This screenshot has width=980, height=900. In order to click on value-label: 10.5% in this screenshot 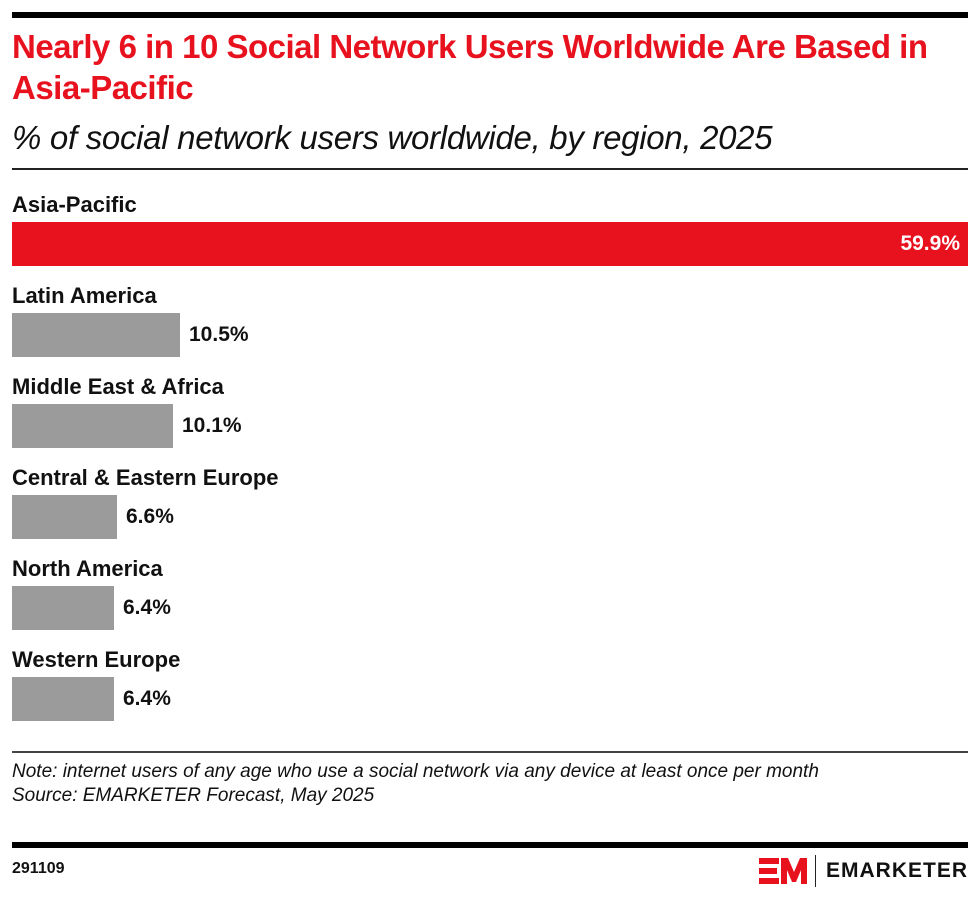, I will do `click(219, 334)`.